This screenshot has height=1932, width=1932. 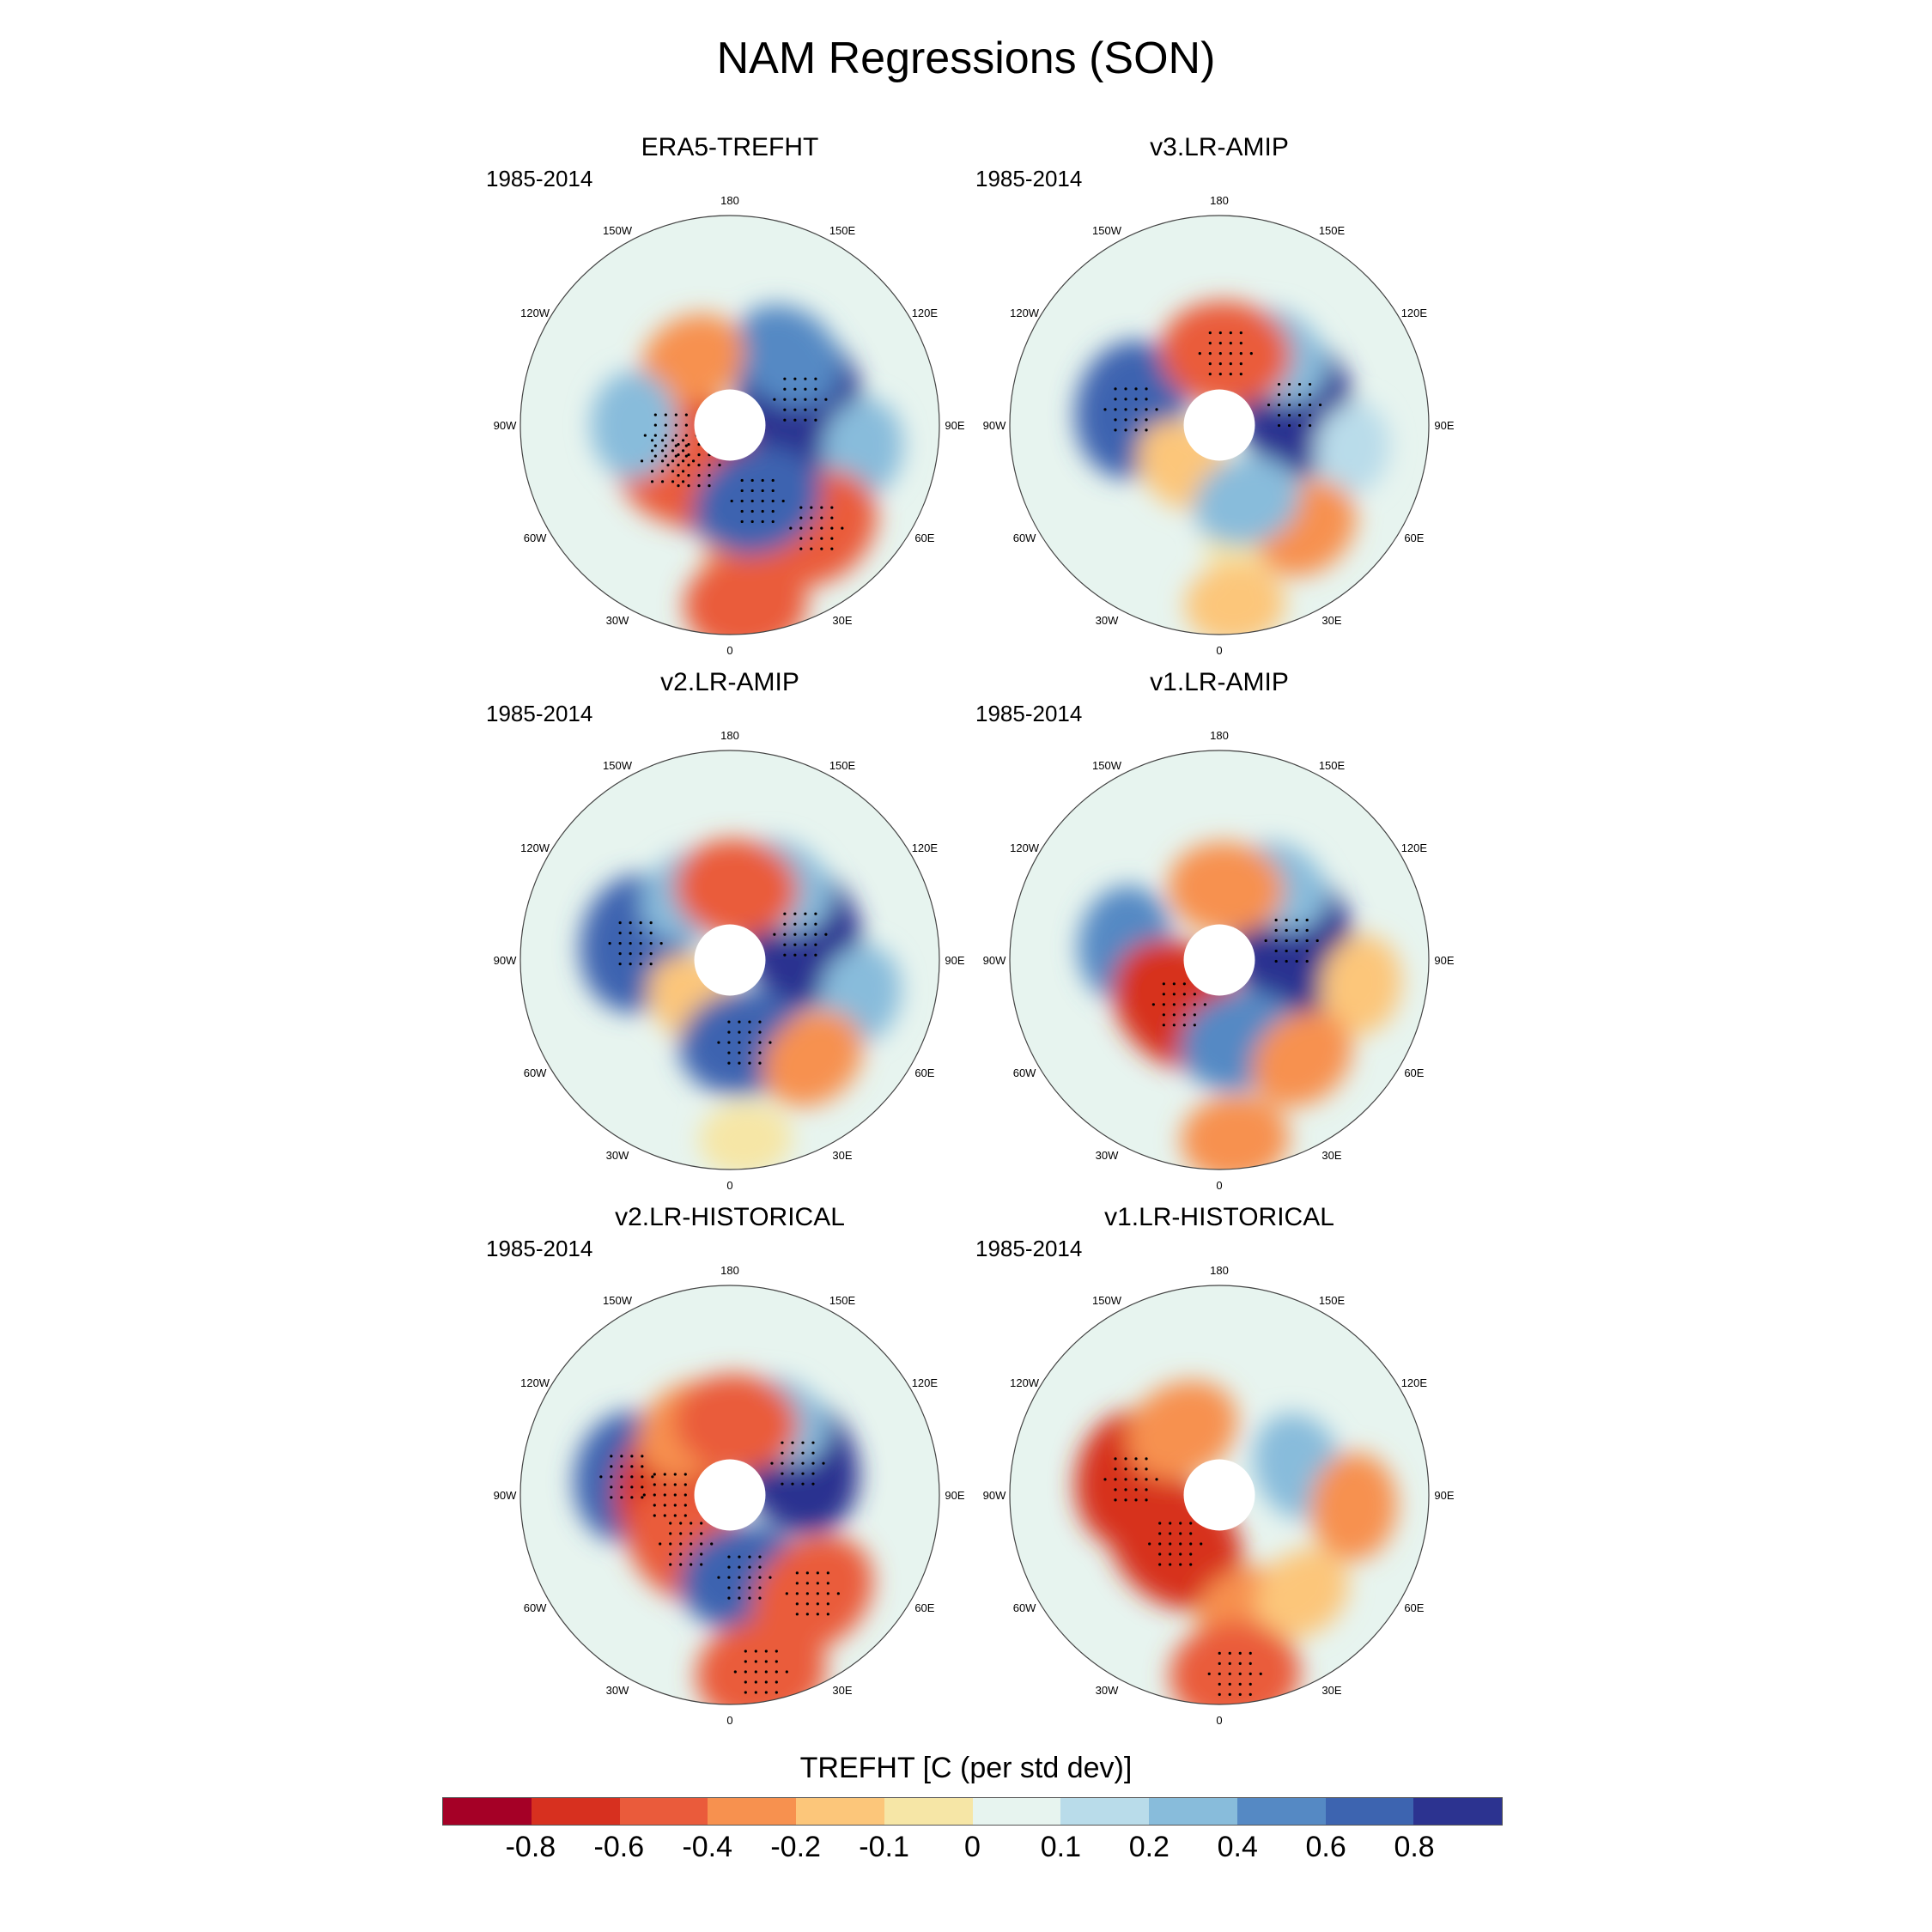 I want to click on colorbar-tick-label: -0.8, so click(x=530, y=1847).